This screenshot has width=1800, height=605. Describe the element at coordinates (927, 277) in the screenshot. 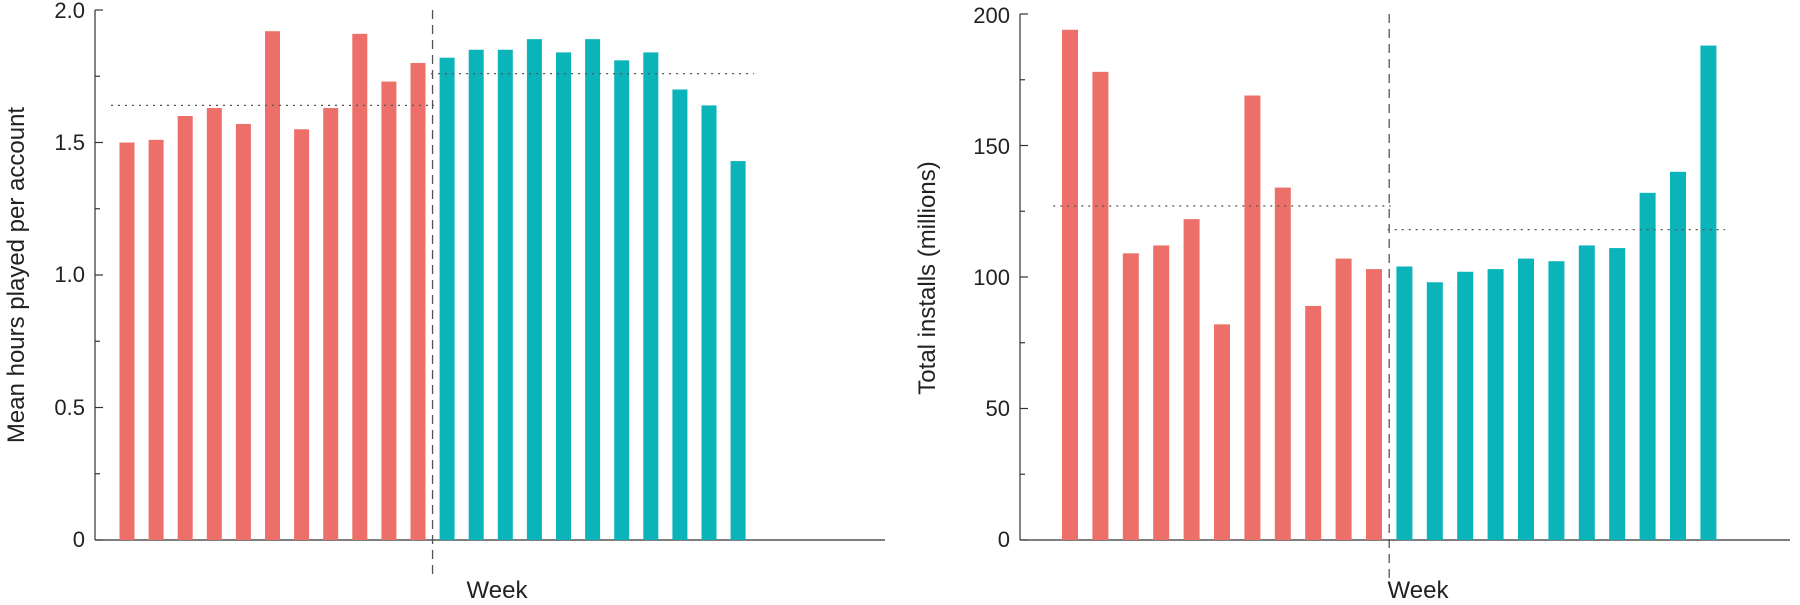

I see `y-axis-label: Total installs (millions)` at that location.